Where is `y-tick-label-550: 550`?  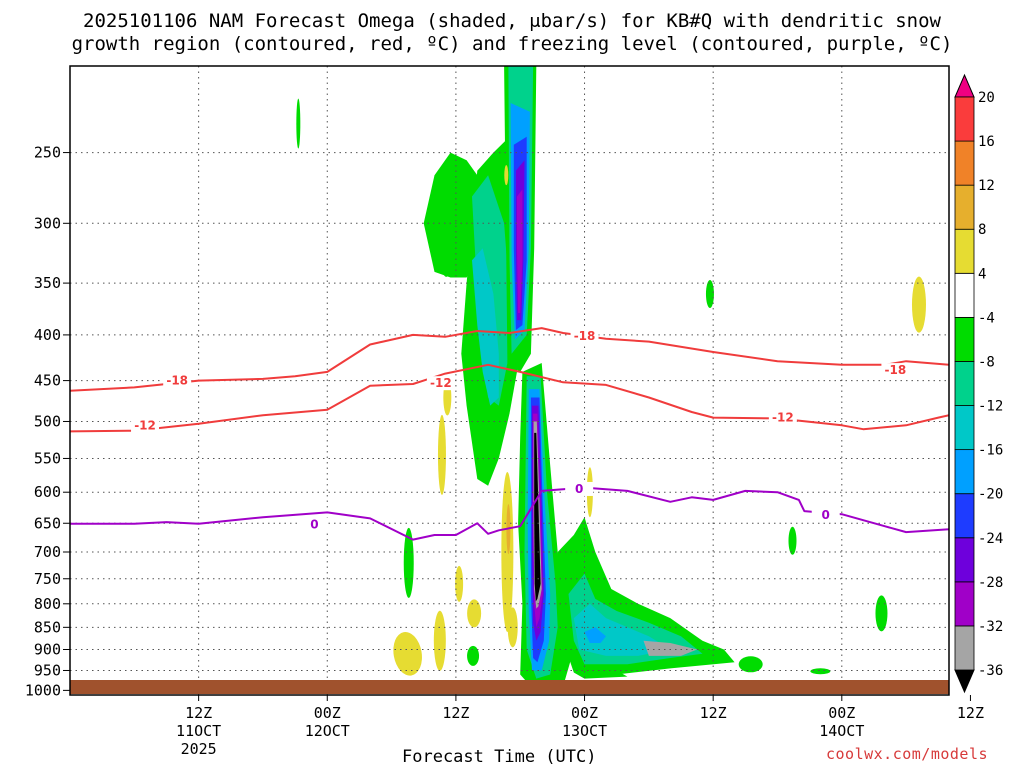 y-tick-label-550: 550 is located at coordinates (47, 458).